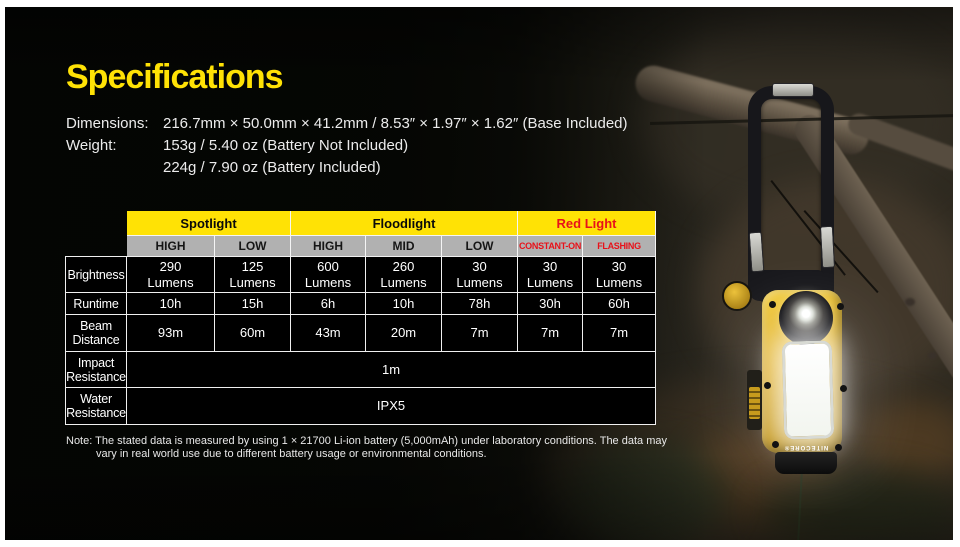  What do you see at coordinates (328, 304) in the screenshot?
I see `runtime-cell: 6h` at bounding box center [328, 304].